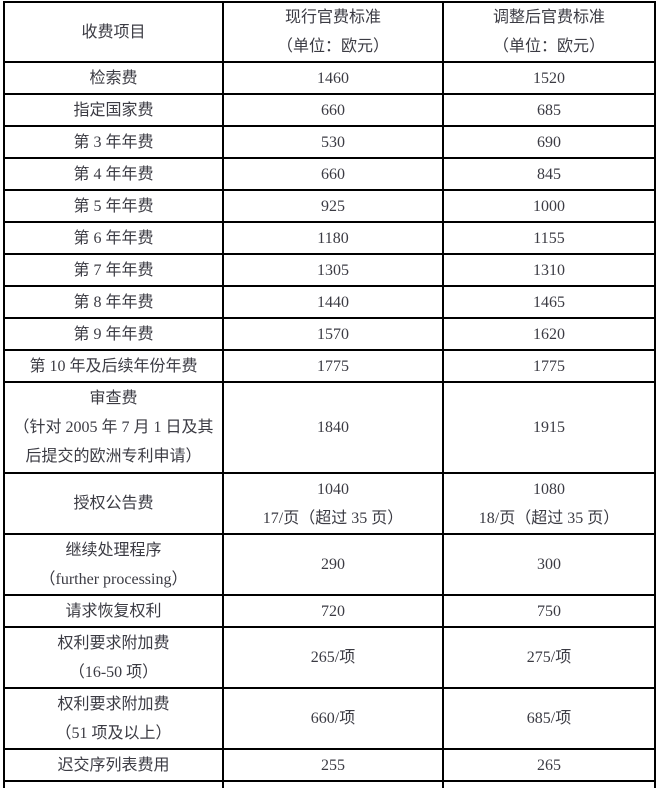  Describe the element at coordinates (333, 32) in the screenshot. I see `column-header-current: 现行官费标准 （单位：欧元）` at that location.